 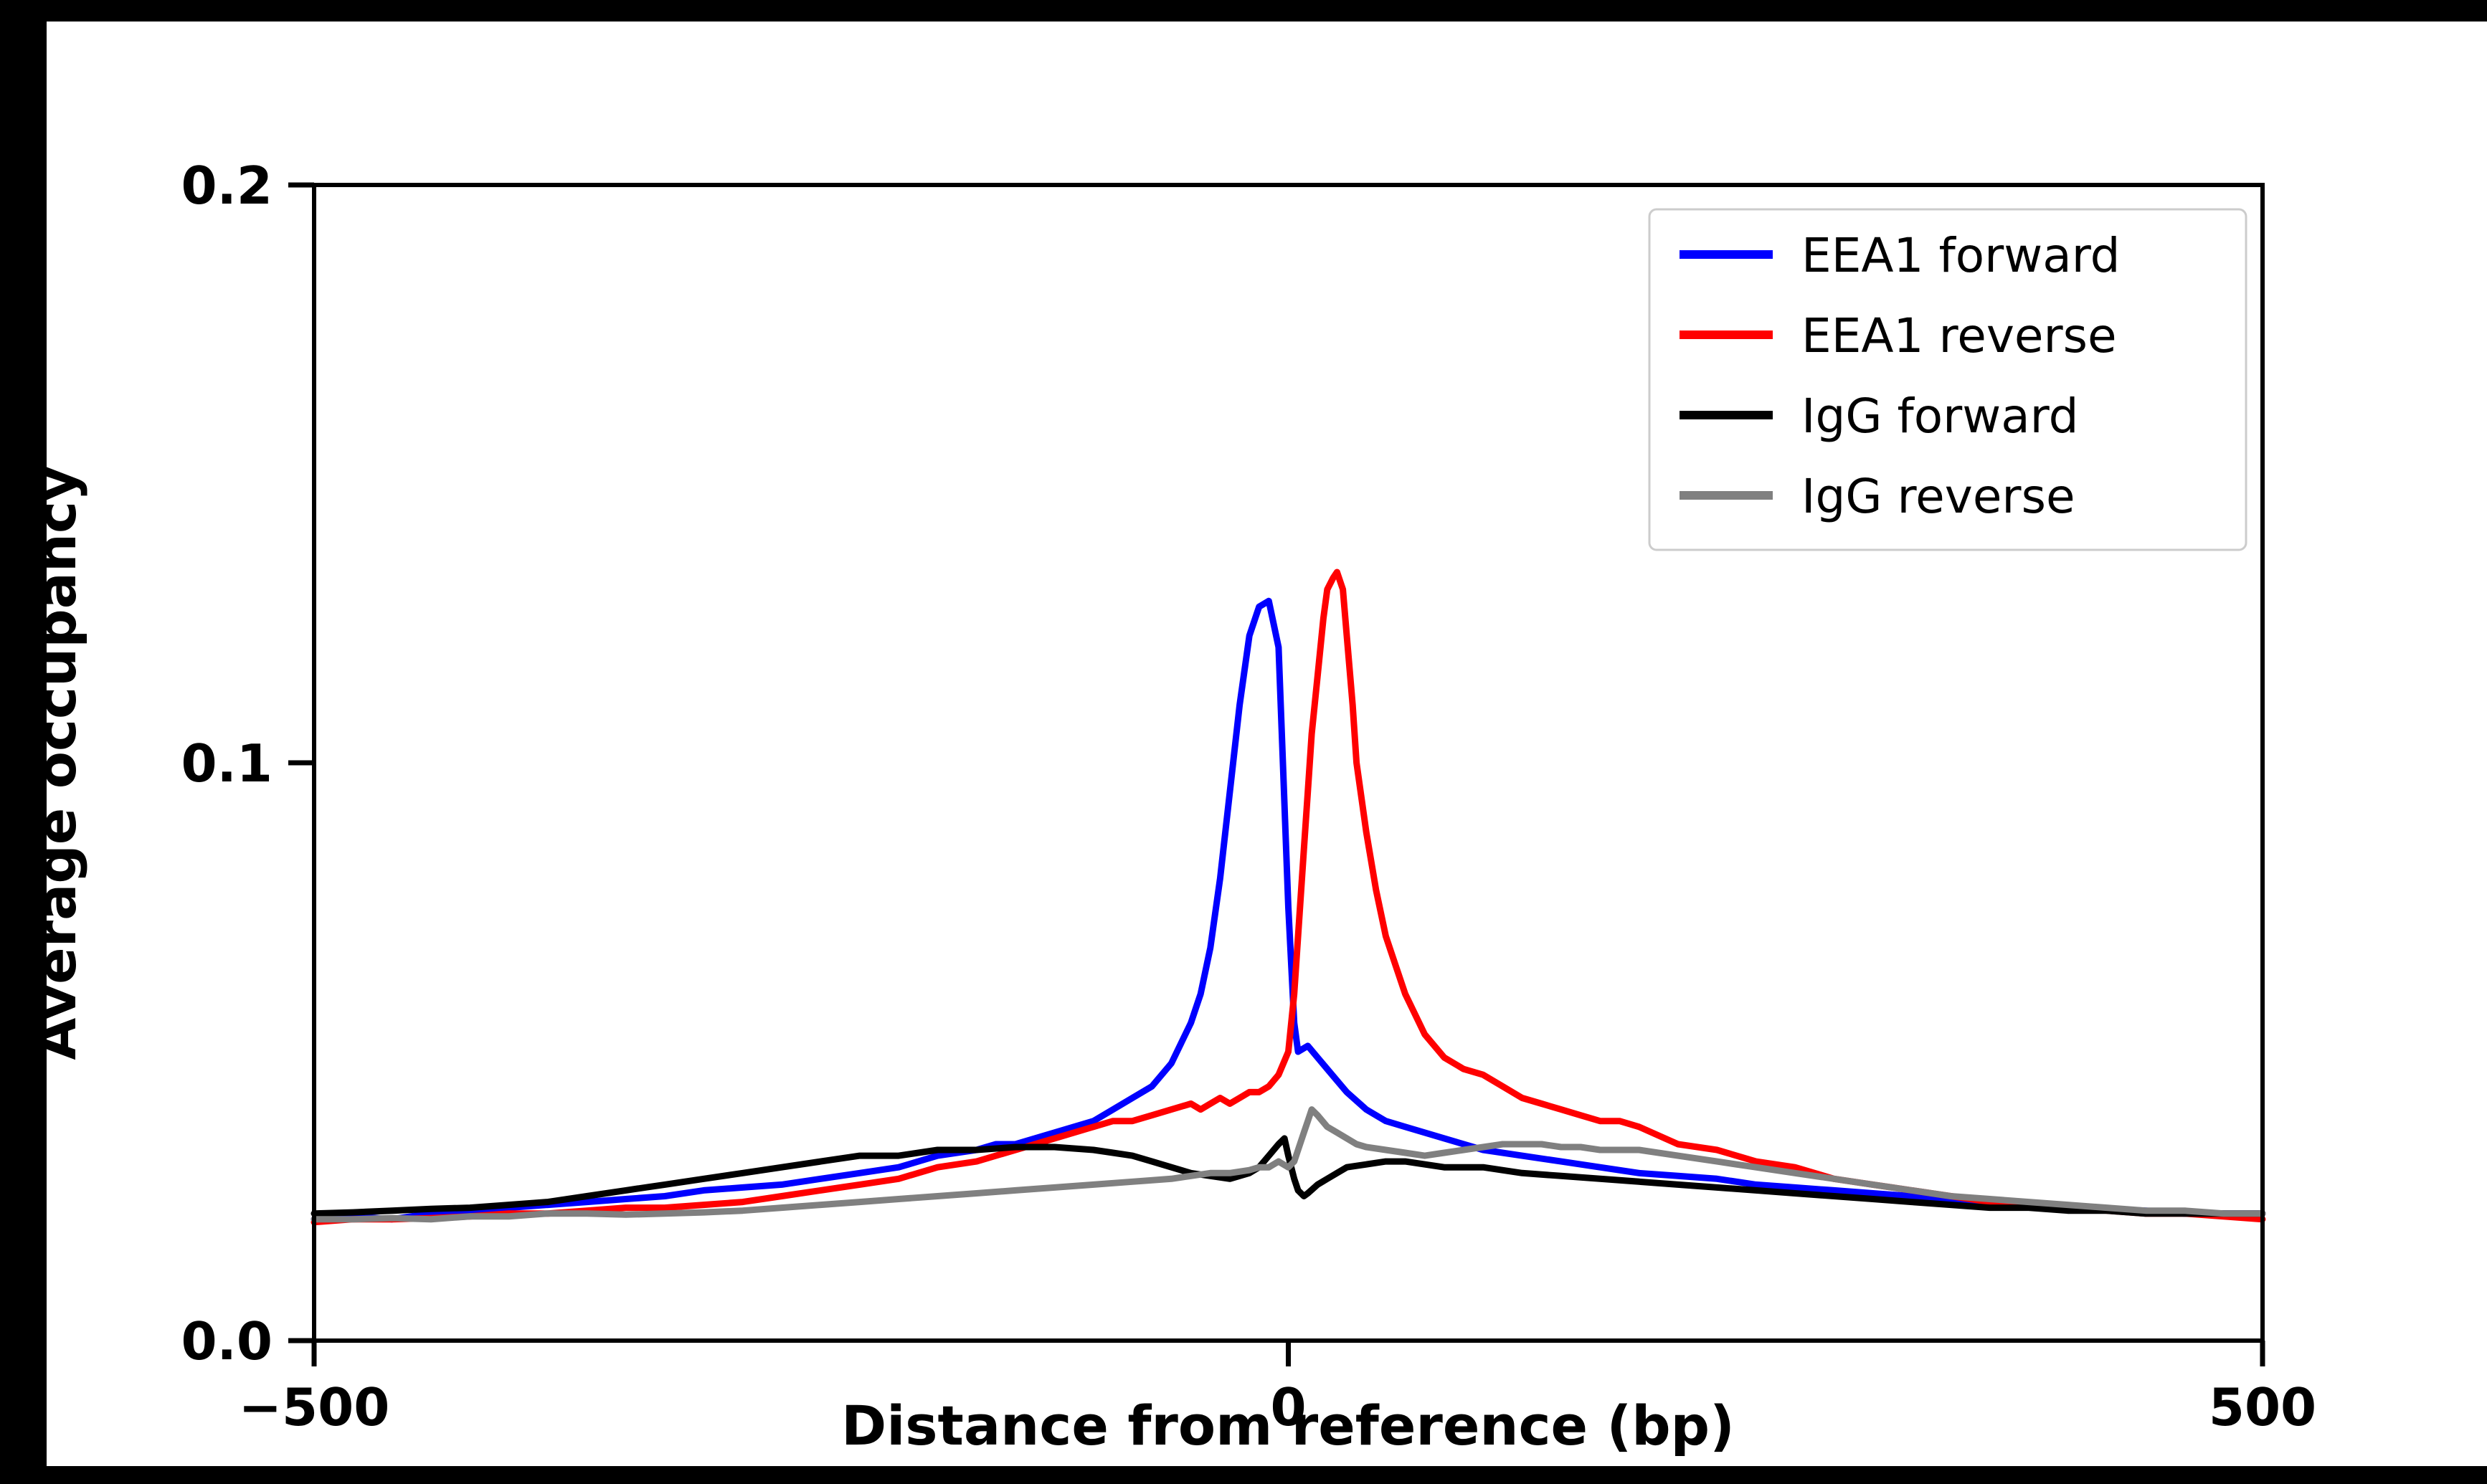 I want to click on legend-label-eea1-reverse: EEA1 reverse, so click(x=1959, y=336).